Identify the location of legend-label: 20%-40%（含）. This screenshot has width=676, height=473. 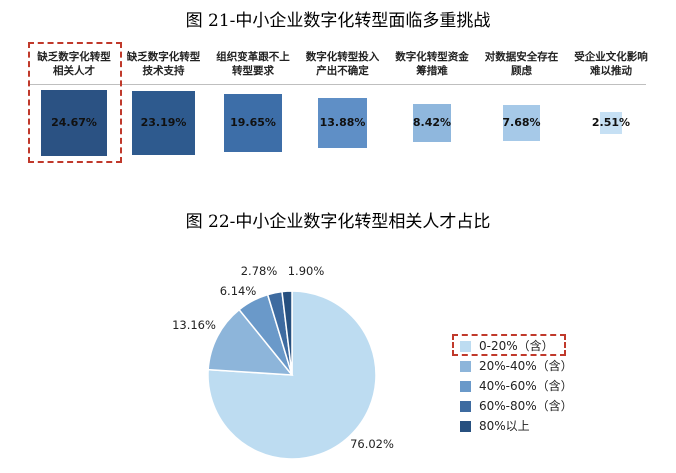
(526, 366).